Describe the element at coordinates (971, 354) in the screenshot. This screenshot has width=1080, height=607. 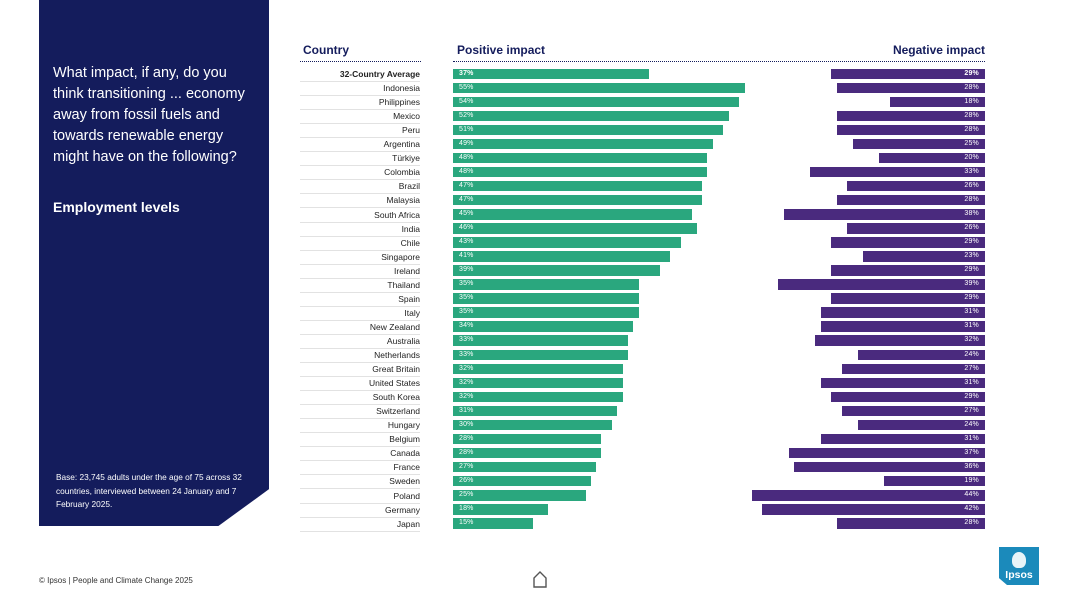
I see `negative-value-netherlands: 24%` at that location.